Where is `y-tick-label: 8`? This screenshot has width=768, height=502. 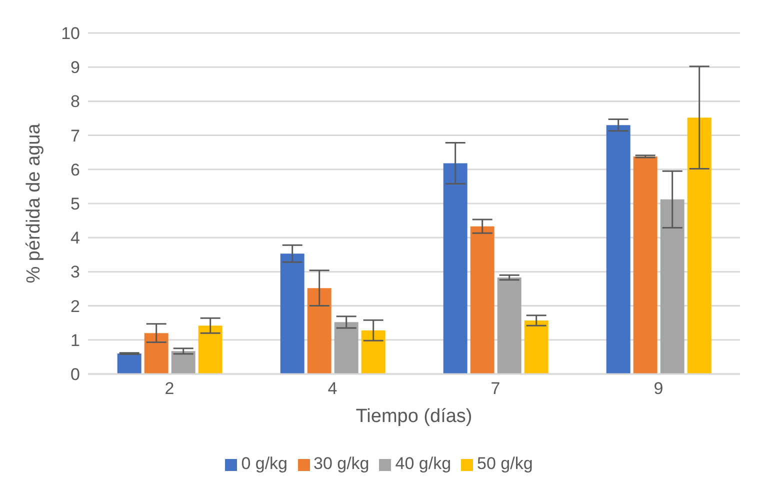 y-tick-label: 8 is located at coordinates (75, 102).